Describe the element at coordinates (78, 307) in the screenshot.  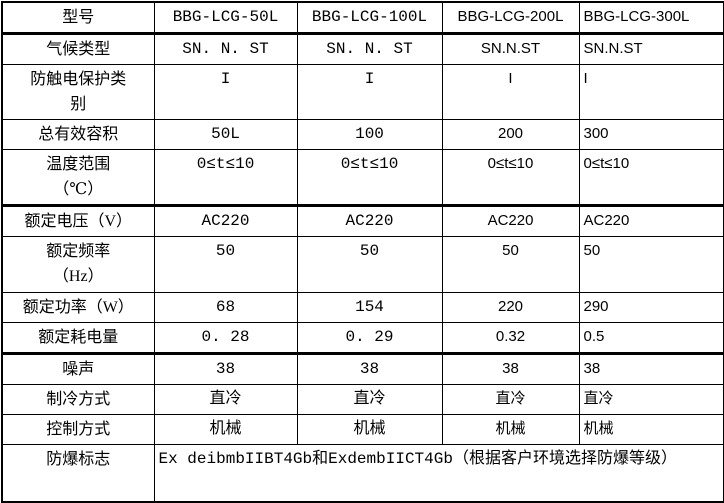
I see `row-label-rated-power: 额定功率（W）` at that location.